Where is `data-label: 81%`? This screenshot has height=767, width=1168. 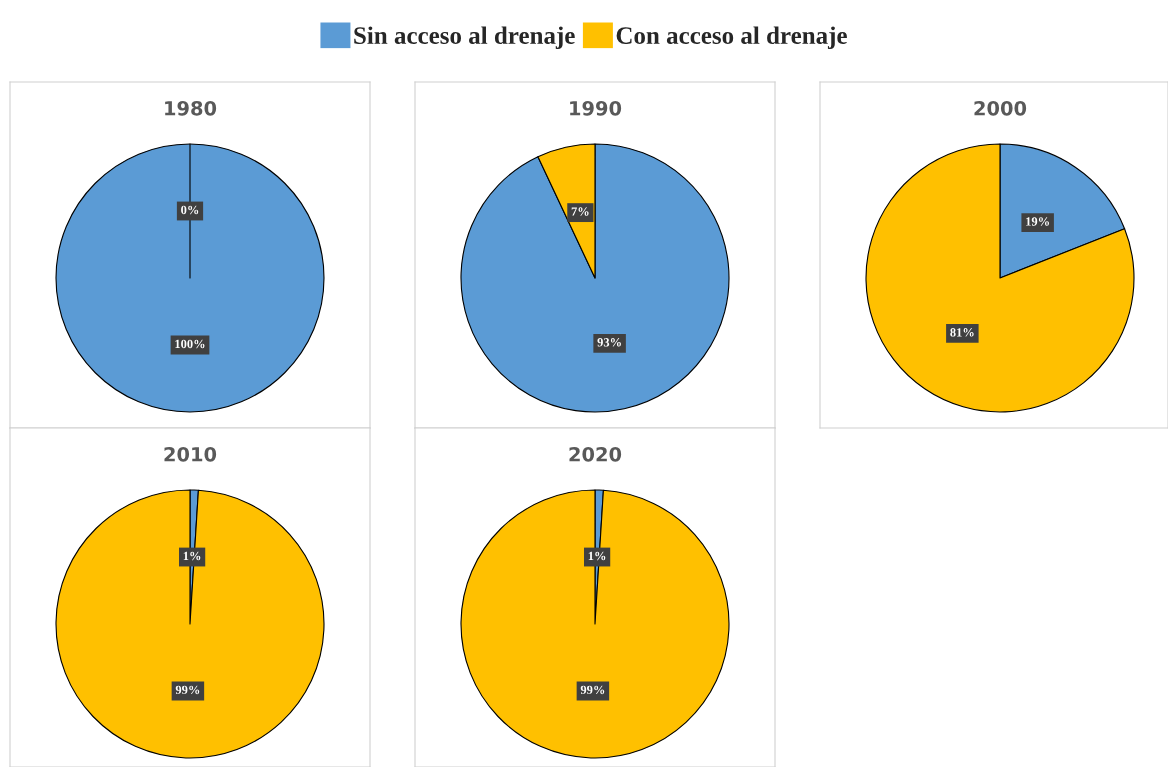
data-label: 81% is located at coordinates (962, 332).